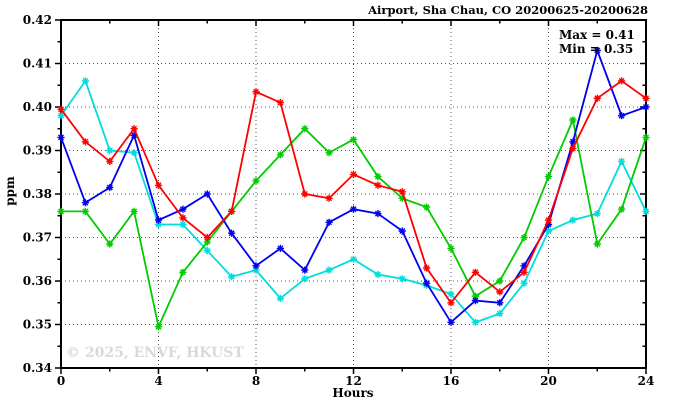 This screenshot has height=409, width=674. What do you see at coordinates (37, 151) in the screenshot?
I see `y-tick-label: 0.39` at bounding box center [37, 151].